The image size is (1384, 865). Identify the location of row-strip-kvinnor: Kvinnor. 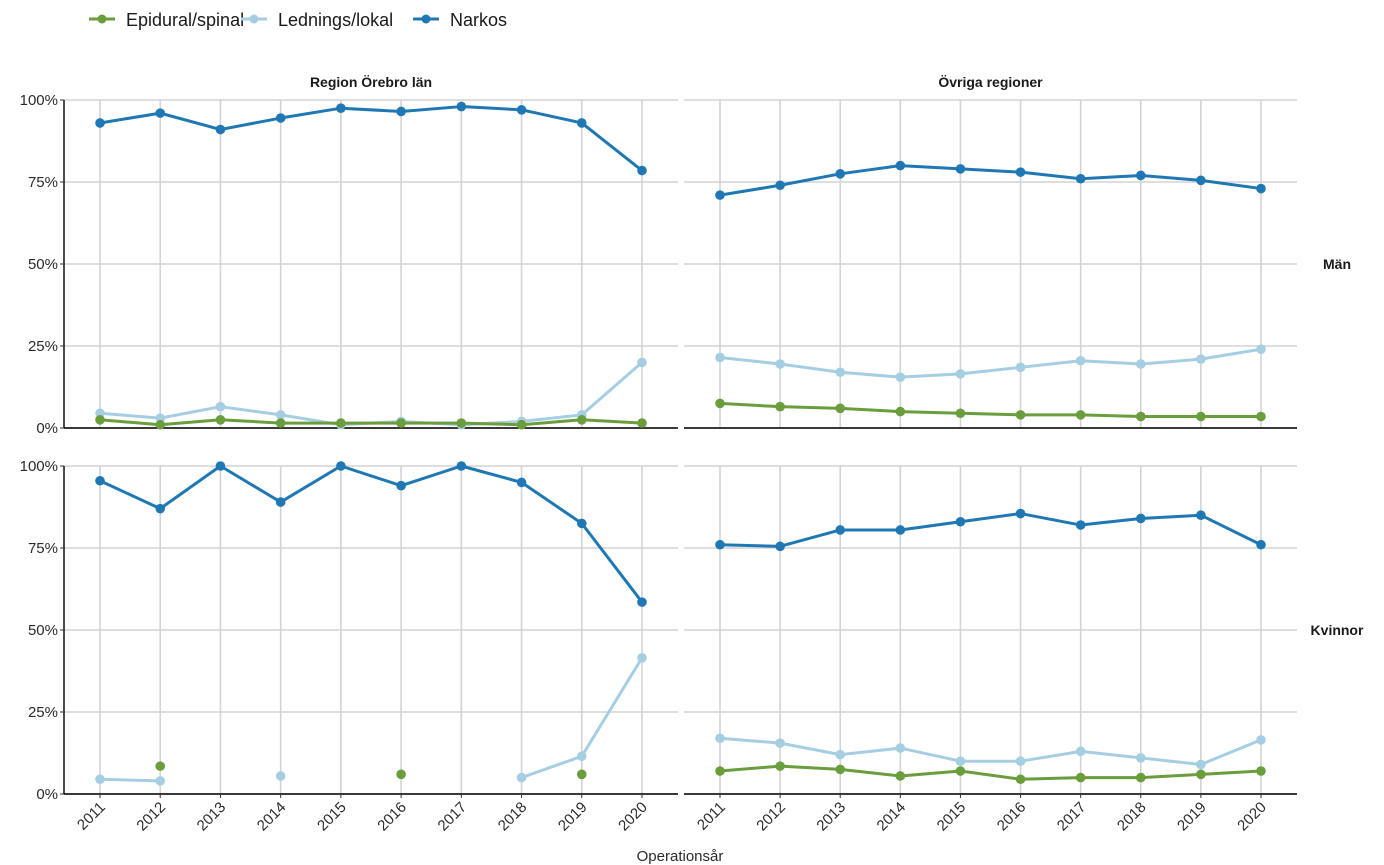
(1337, 630).